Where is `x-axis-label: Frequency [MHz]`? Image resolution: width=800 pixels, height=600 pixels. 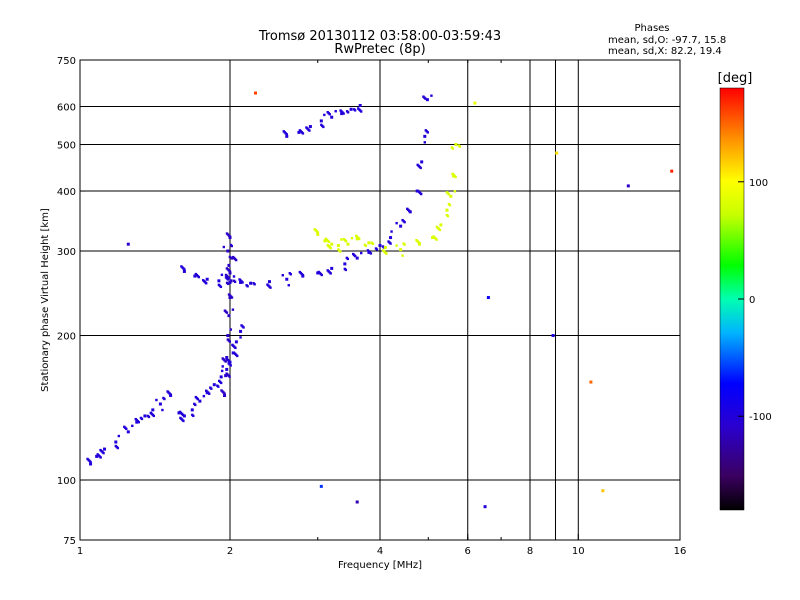
x-axis-label: Frequency [MHz] is located at coordinates (380, 565).